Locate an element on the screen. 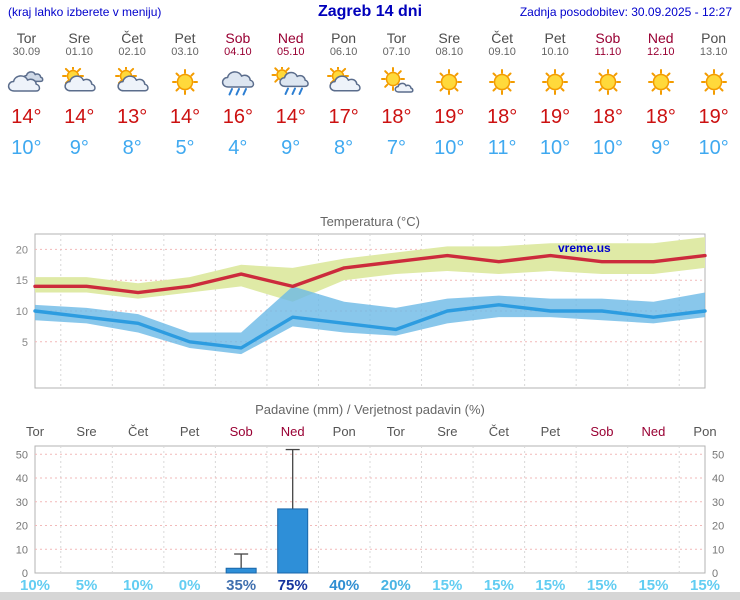  day-column: Tor 07.10 18° 7° is located at coordinates (396, 94).